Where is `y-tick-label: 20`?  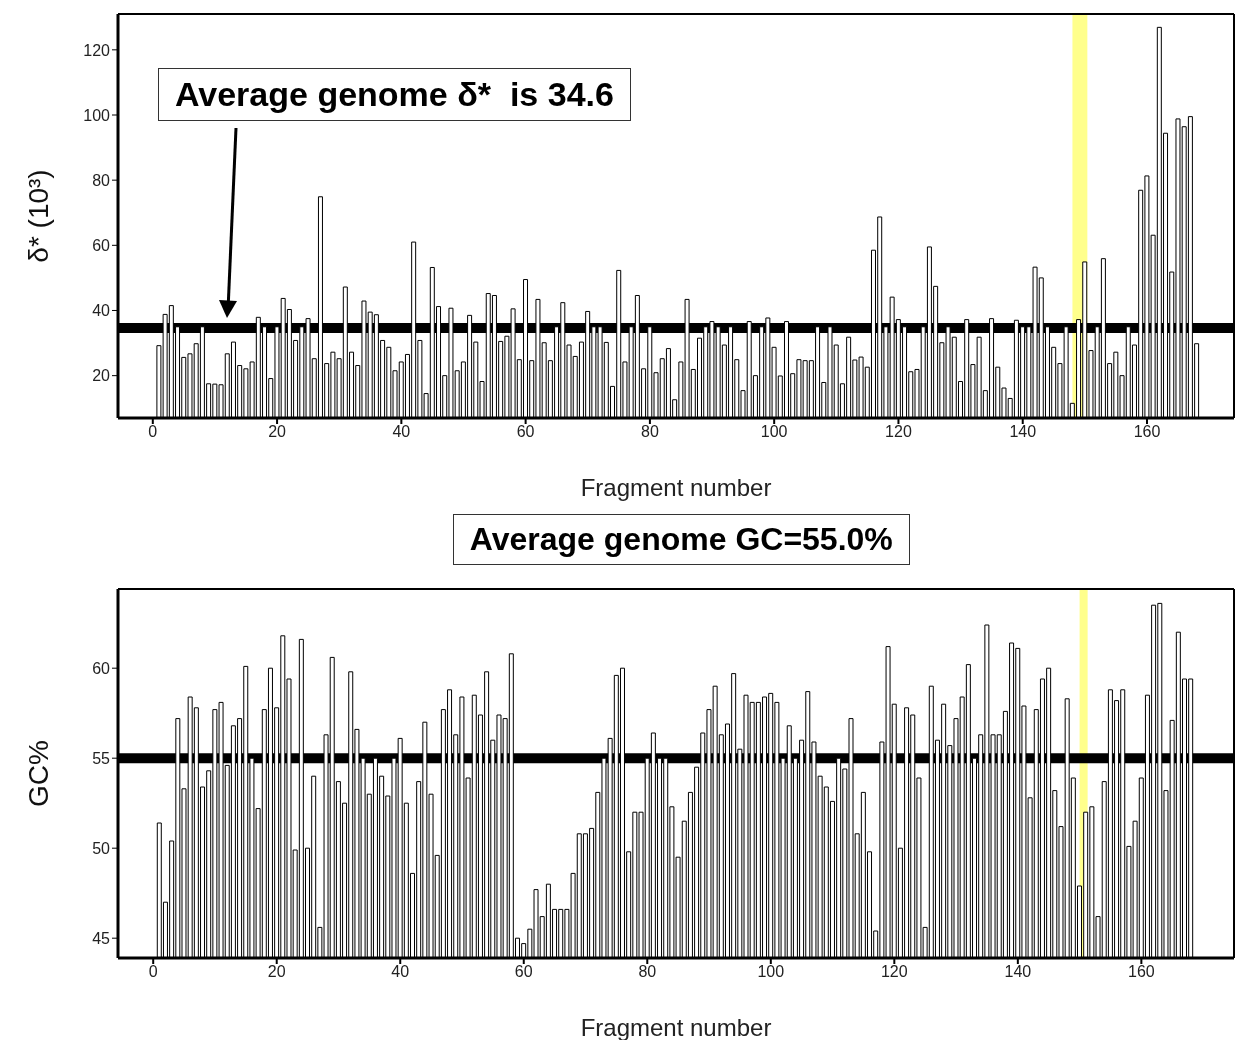 y-tick-label: 20 is located at coordinates (101, 376).